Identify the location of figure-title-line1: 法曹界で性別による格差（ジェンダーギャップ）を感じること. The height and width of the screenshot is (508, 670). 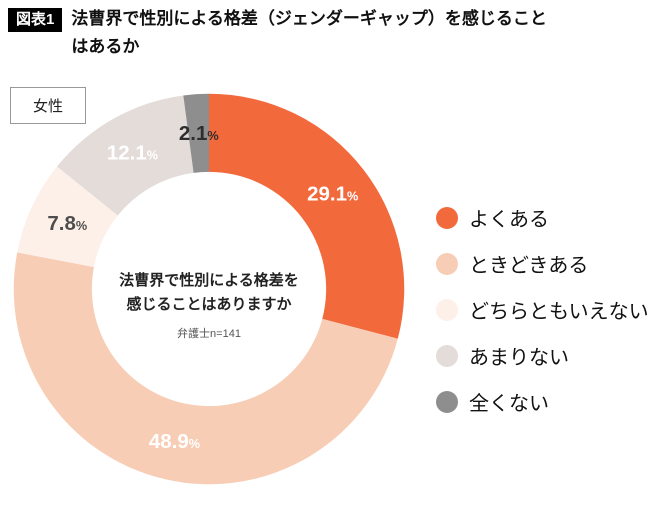
(309, 18).